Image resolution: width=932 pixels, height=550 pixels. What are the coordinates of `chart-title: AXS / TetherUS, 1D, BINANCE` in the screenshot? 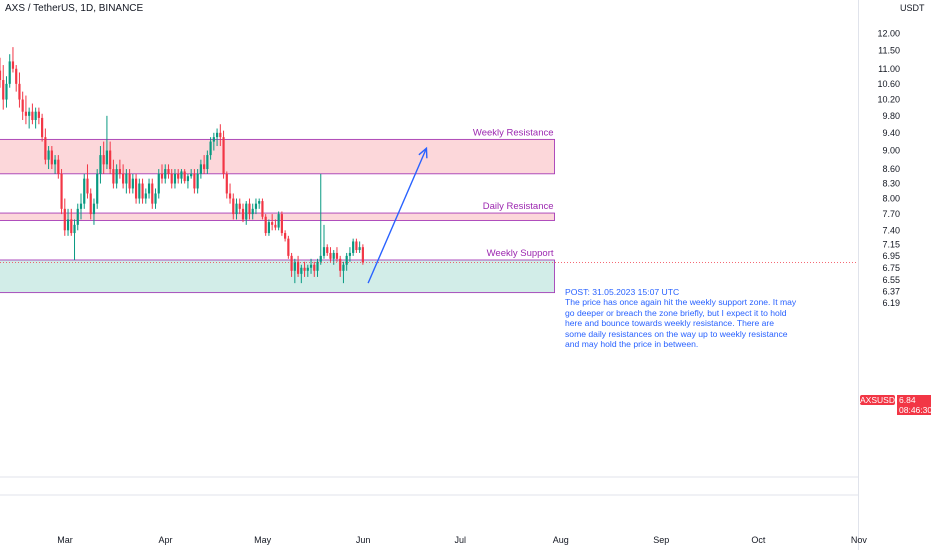 It's located at (74, 8).